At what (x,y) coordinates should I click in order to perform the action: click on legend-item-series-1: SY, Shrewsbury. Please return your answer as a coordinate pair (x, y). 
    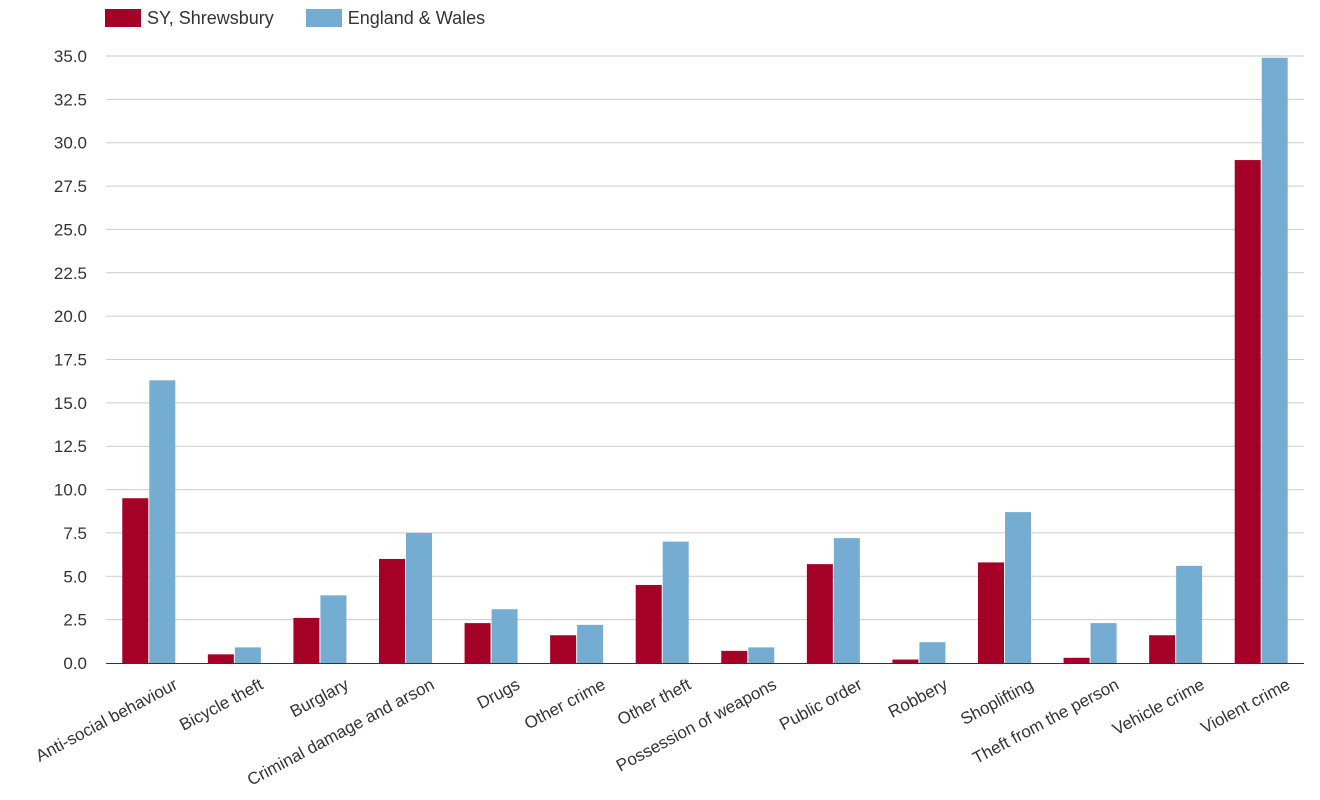
    Looking at the image, I should click on (189, 18).